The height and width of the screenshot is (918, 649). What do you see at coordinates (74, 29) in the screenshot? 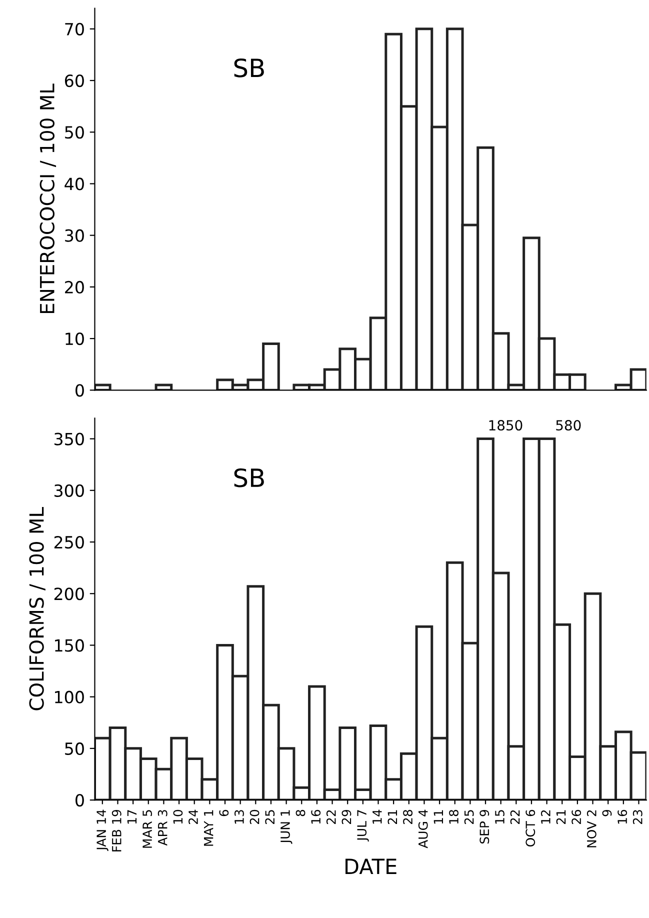
I see `y-tick-label: 70` at bounding box center [74, 29].